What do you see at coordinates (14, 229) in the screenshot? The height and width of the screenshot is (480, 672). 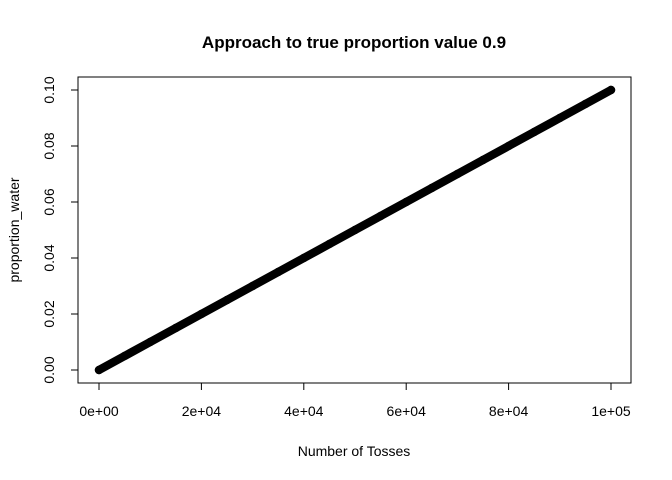 I see `y-axis-label: proportion_water` at bounding box center [14, 229].